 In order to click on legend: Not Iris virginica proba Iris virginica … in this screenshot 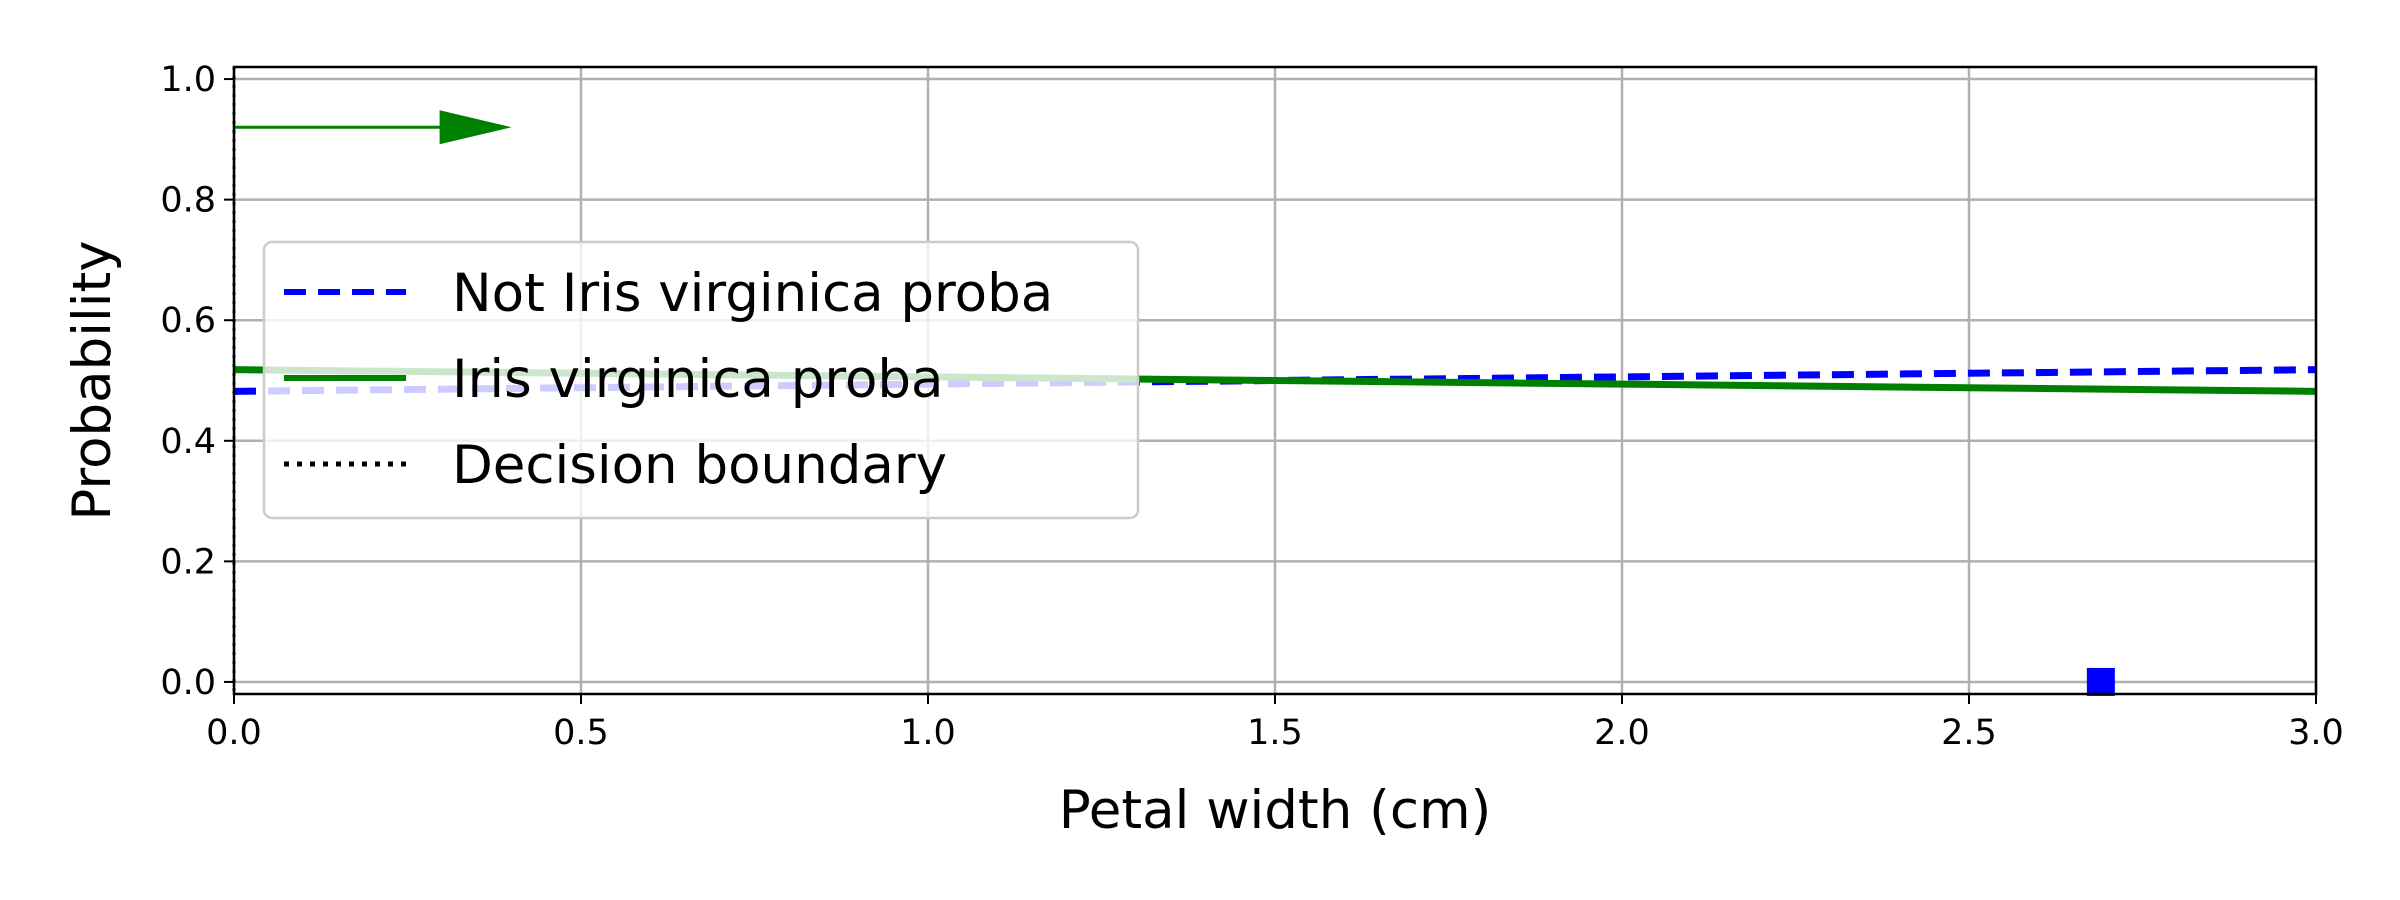, I will do `click(701, 380)`.